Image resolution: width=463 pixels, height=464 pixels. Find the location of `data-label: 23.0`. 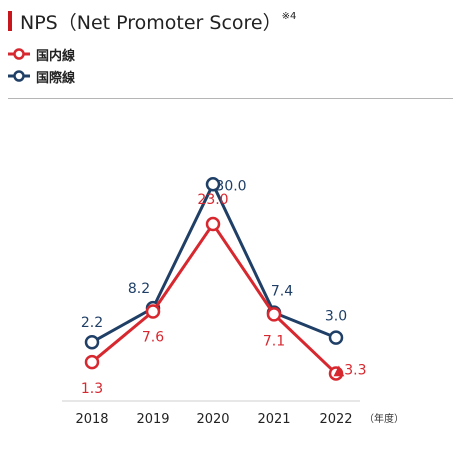

data-label: 23.0 is located at coordinates (212, 200).